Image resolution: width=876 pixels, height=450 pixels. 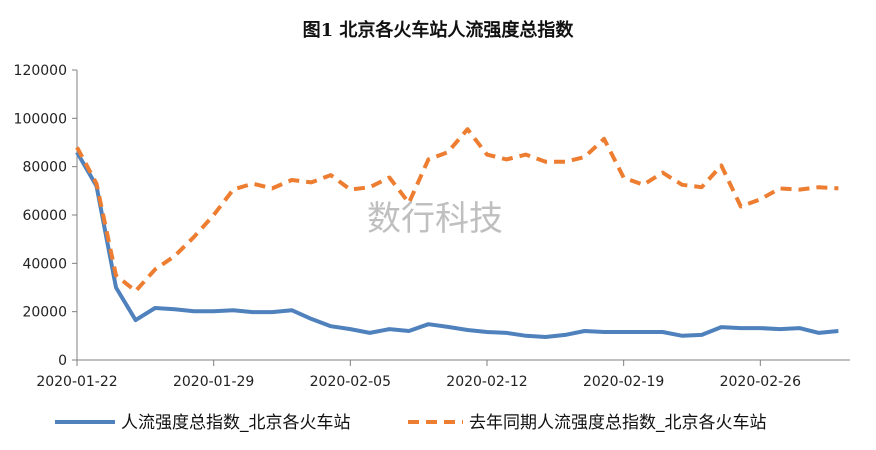 What do you see at coordinates (411, 423) in the screenshot?
I see `legend: 人流强度总指数_北京各火车站 去年同期人流强度总指数_北京各火车站` at bounding box center [411, 423].